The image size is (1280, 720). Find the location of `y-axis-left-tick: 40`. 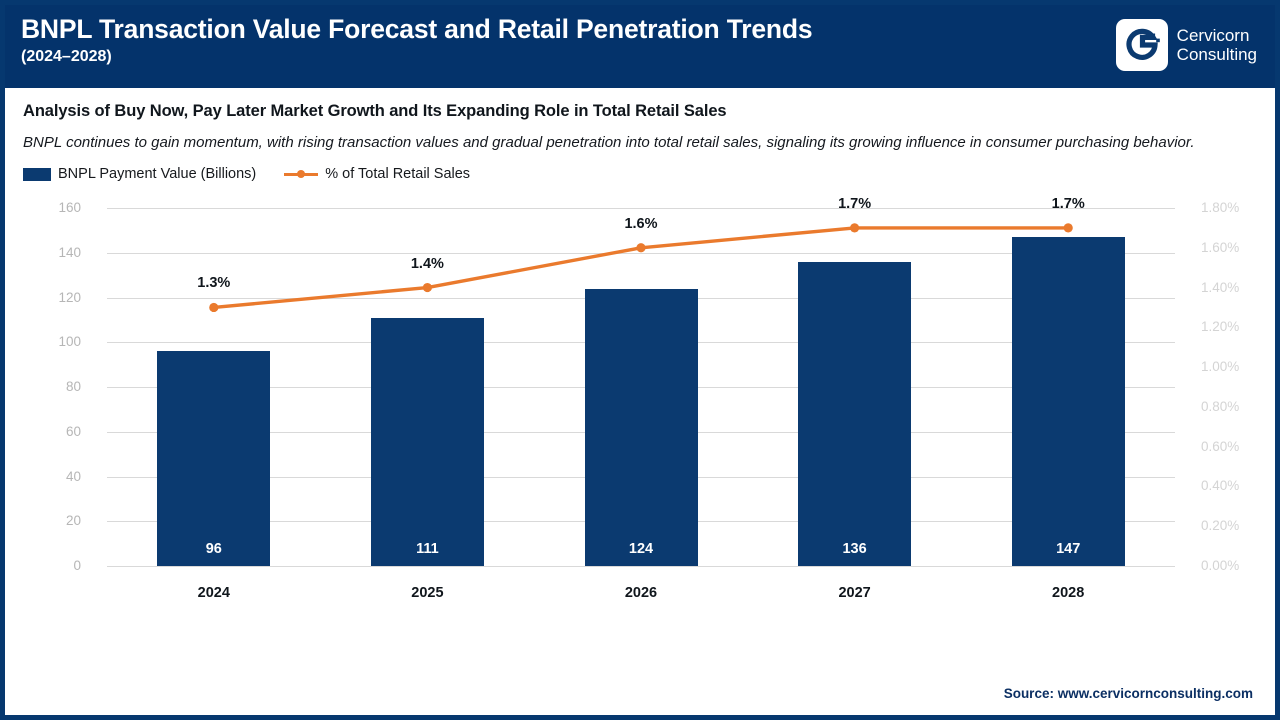

y-axis-left-tick: 40 is located at coordinates (73, 476).